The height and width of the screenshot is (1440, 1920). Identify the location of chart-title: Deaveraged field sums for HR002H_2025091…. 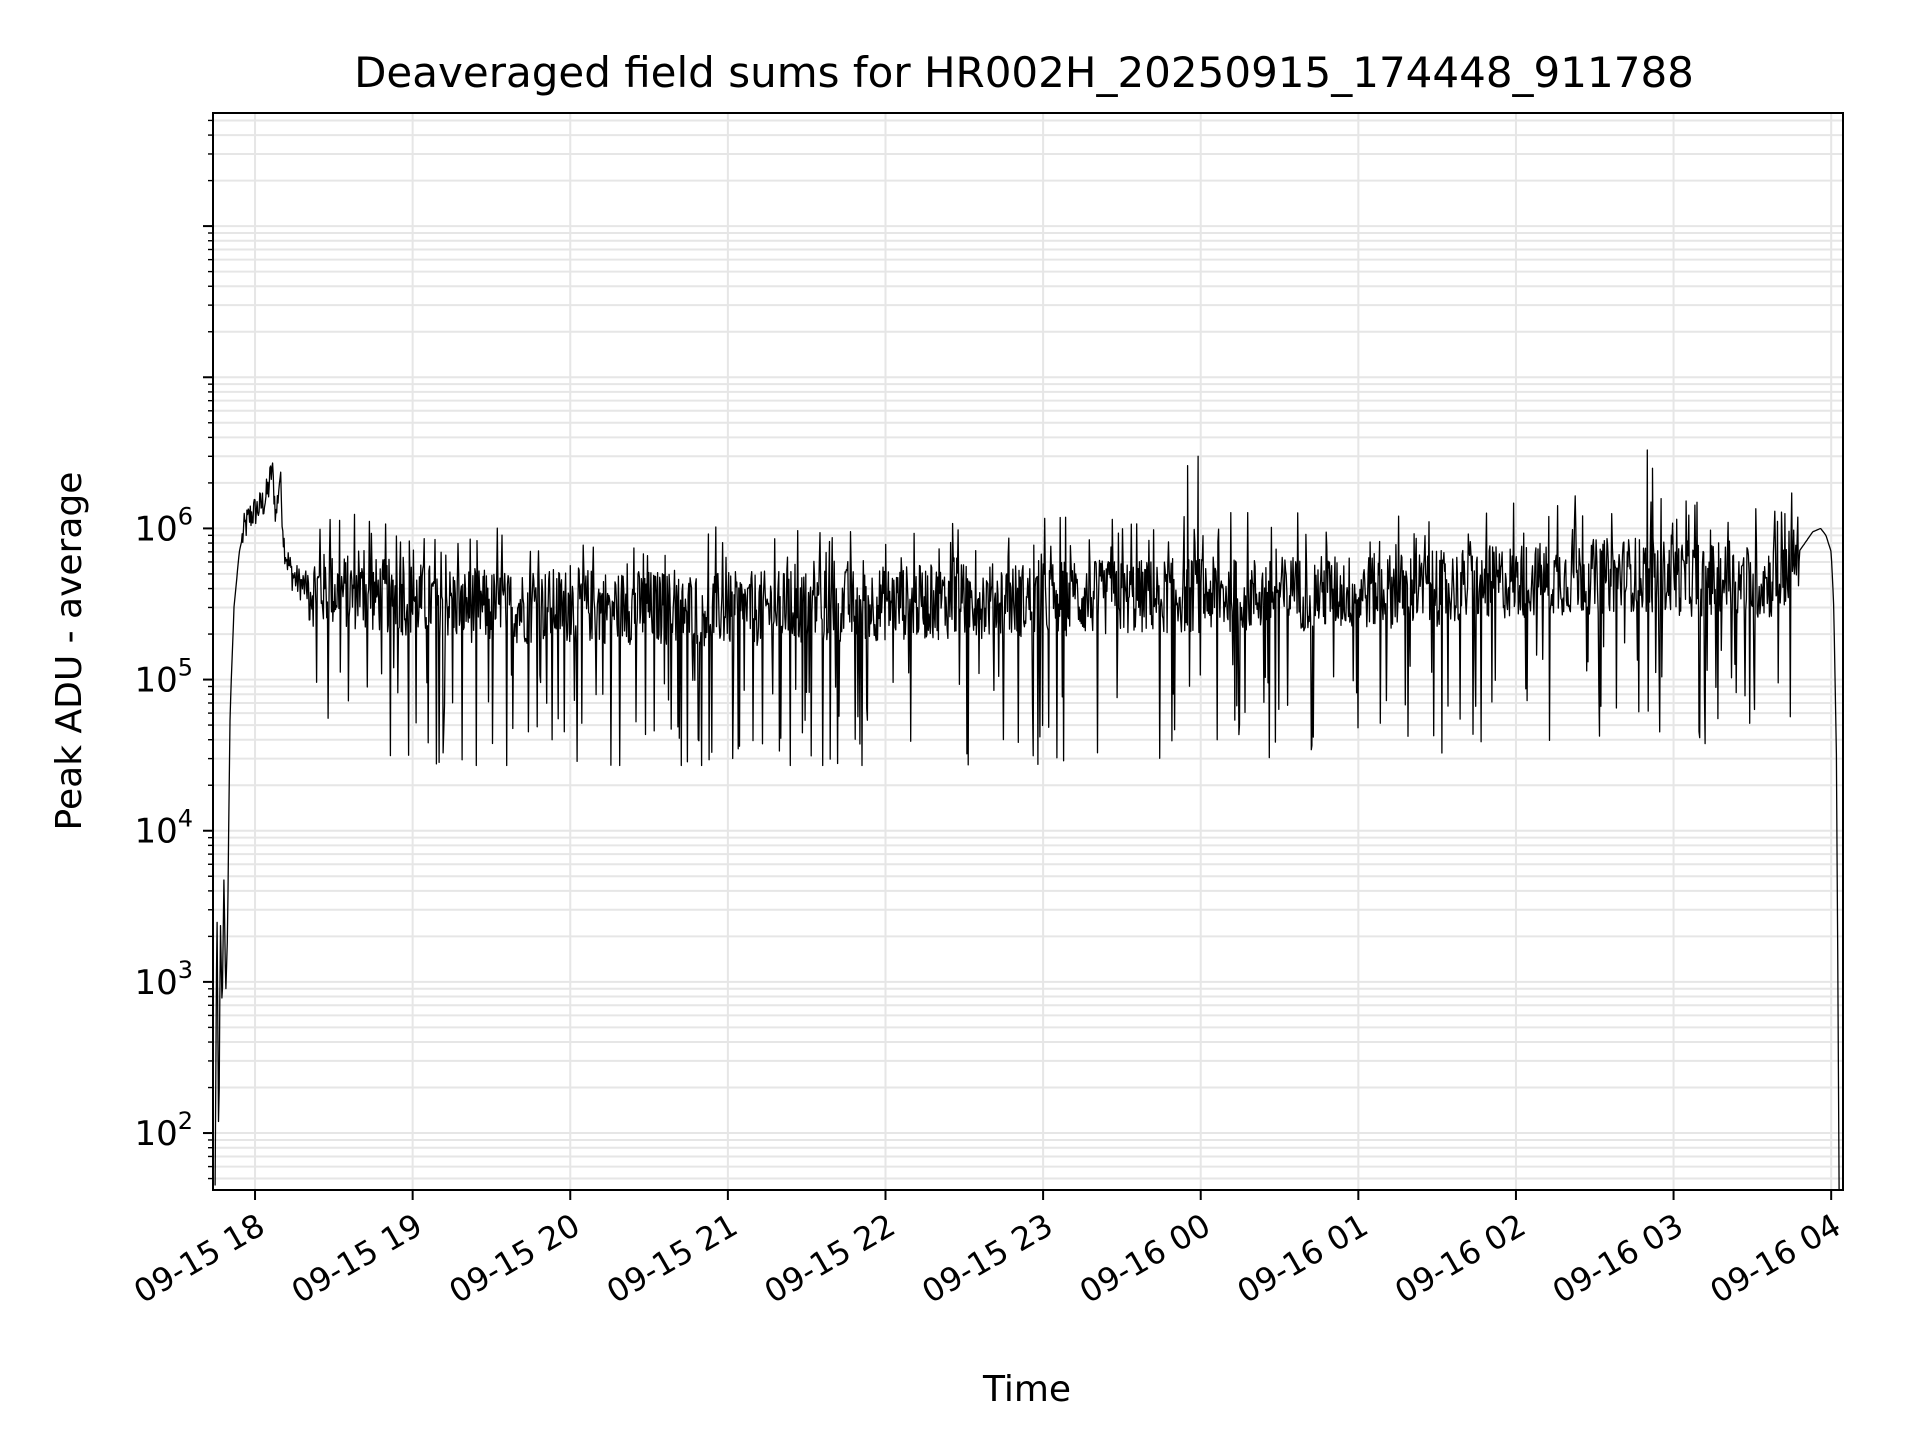
(1024, 72).